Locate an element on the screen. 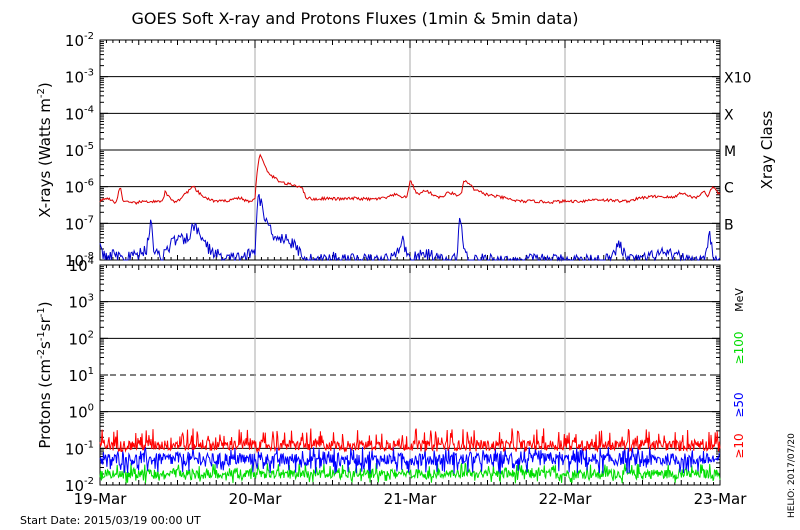 The image size is (800, 530). xtick-label: 22-Mar is located at coordinates (566, 499).